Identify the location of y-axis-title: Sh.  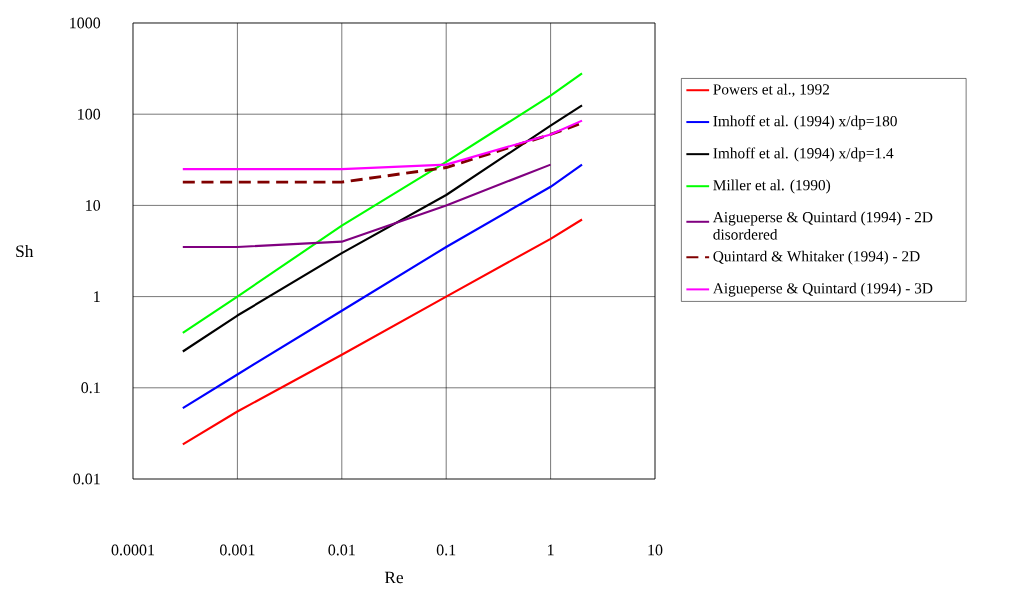
(25, 251).